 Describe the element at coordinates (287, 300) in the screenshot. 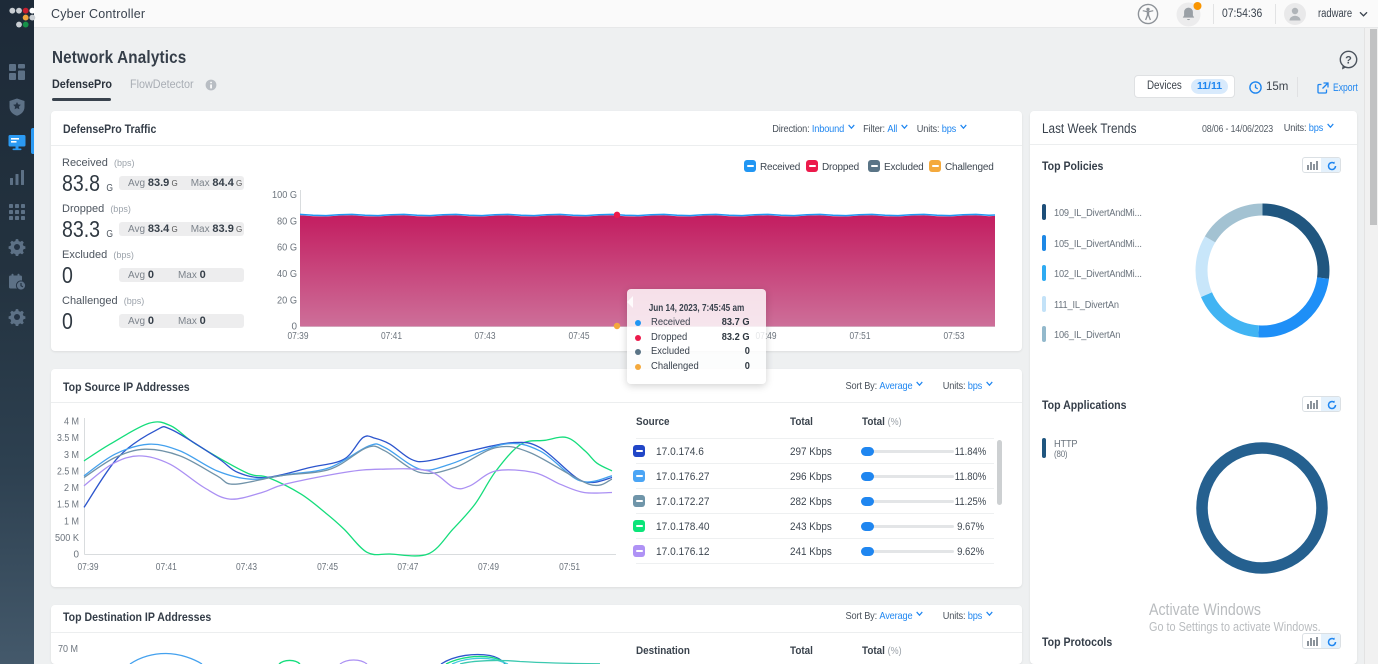

I see `svg-text: 20 G` at that location.